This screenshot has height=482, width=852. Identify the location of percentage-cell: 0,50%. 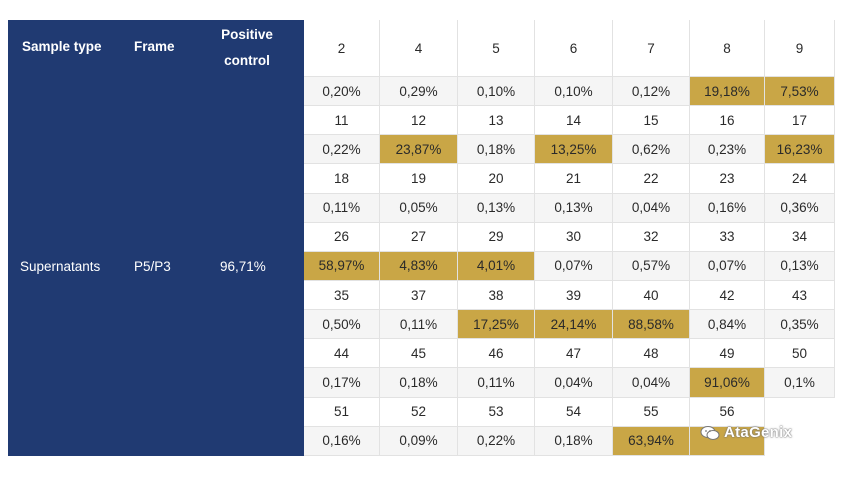
(342, 325).